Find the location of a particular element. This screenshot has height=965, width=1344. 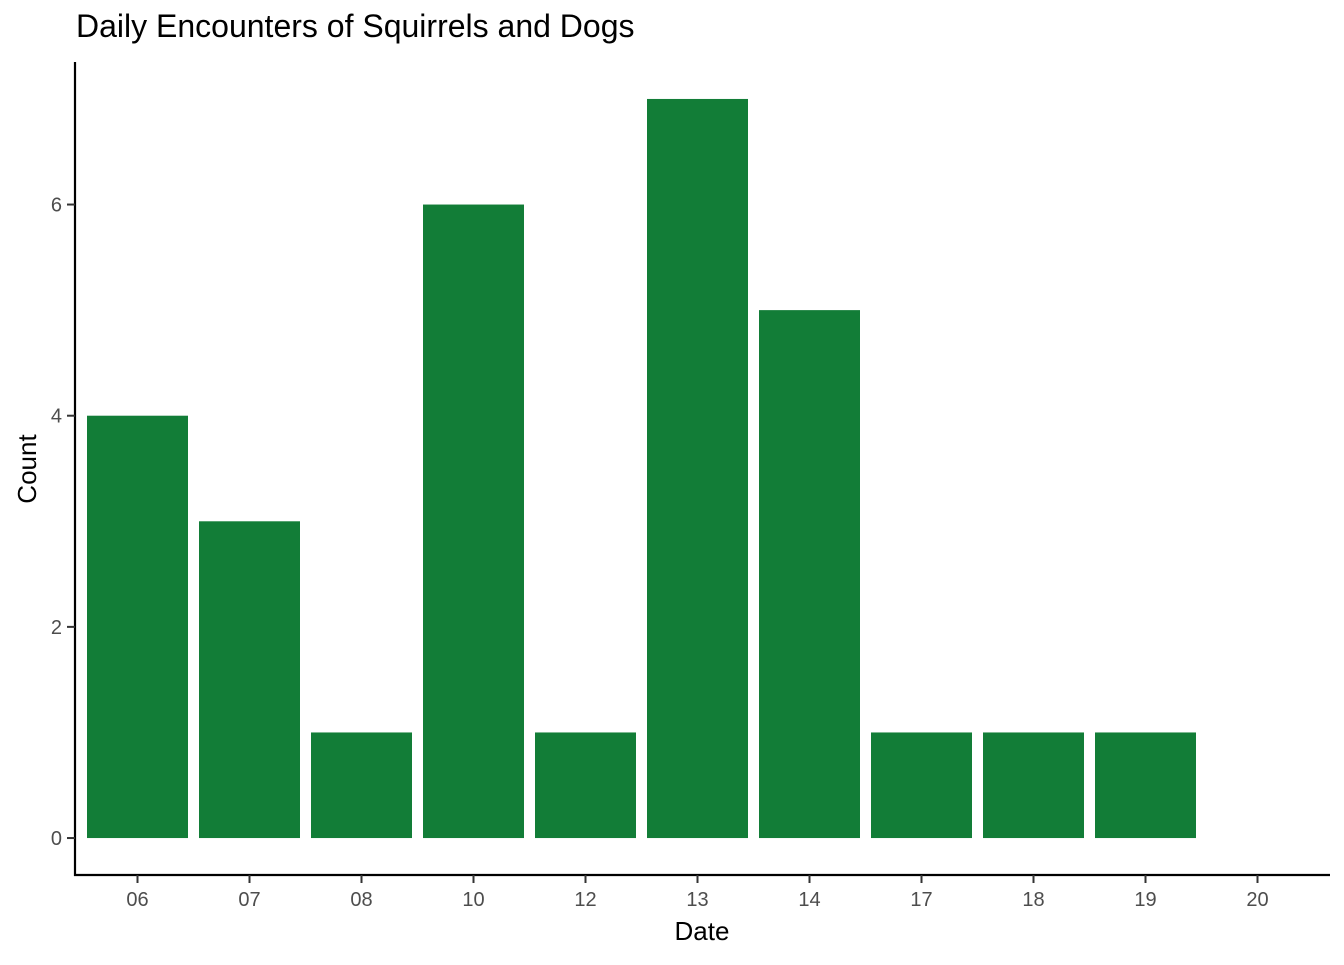

x-tick-label-14: 14 is located at coordinates (809, 900).